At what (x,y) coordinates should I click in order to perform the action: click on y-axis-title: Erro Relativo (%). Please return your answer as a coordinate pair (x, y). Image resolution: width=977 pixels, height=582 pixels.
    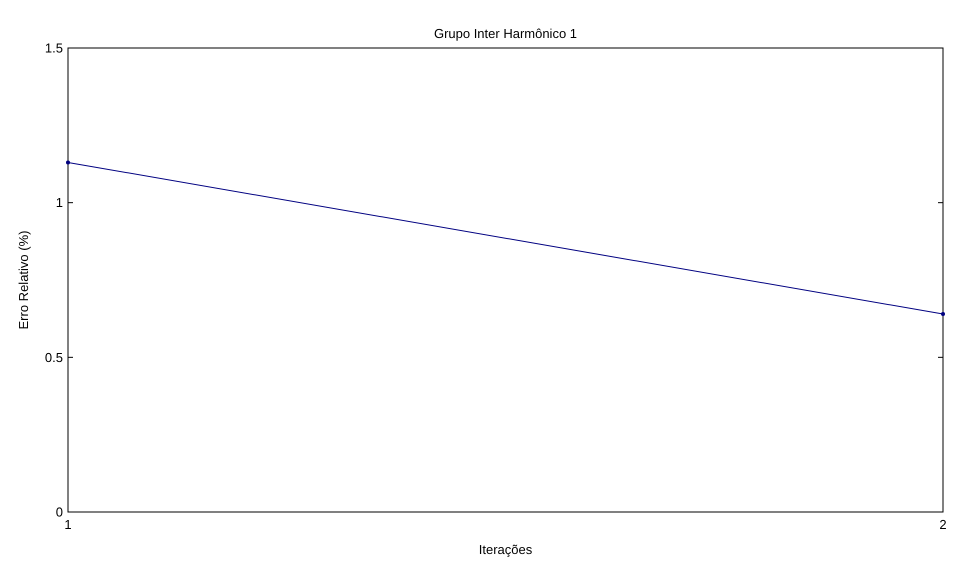
    Looking at the image, I should click on (23, 280).